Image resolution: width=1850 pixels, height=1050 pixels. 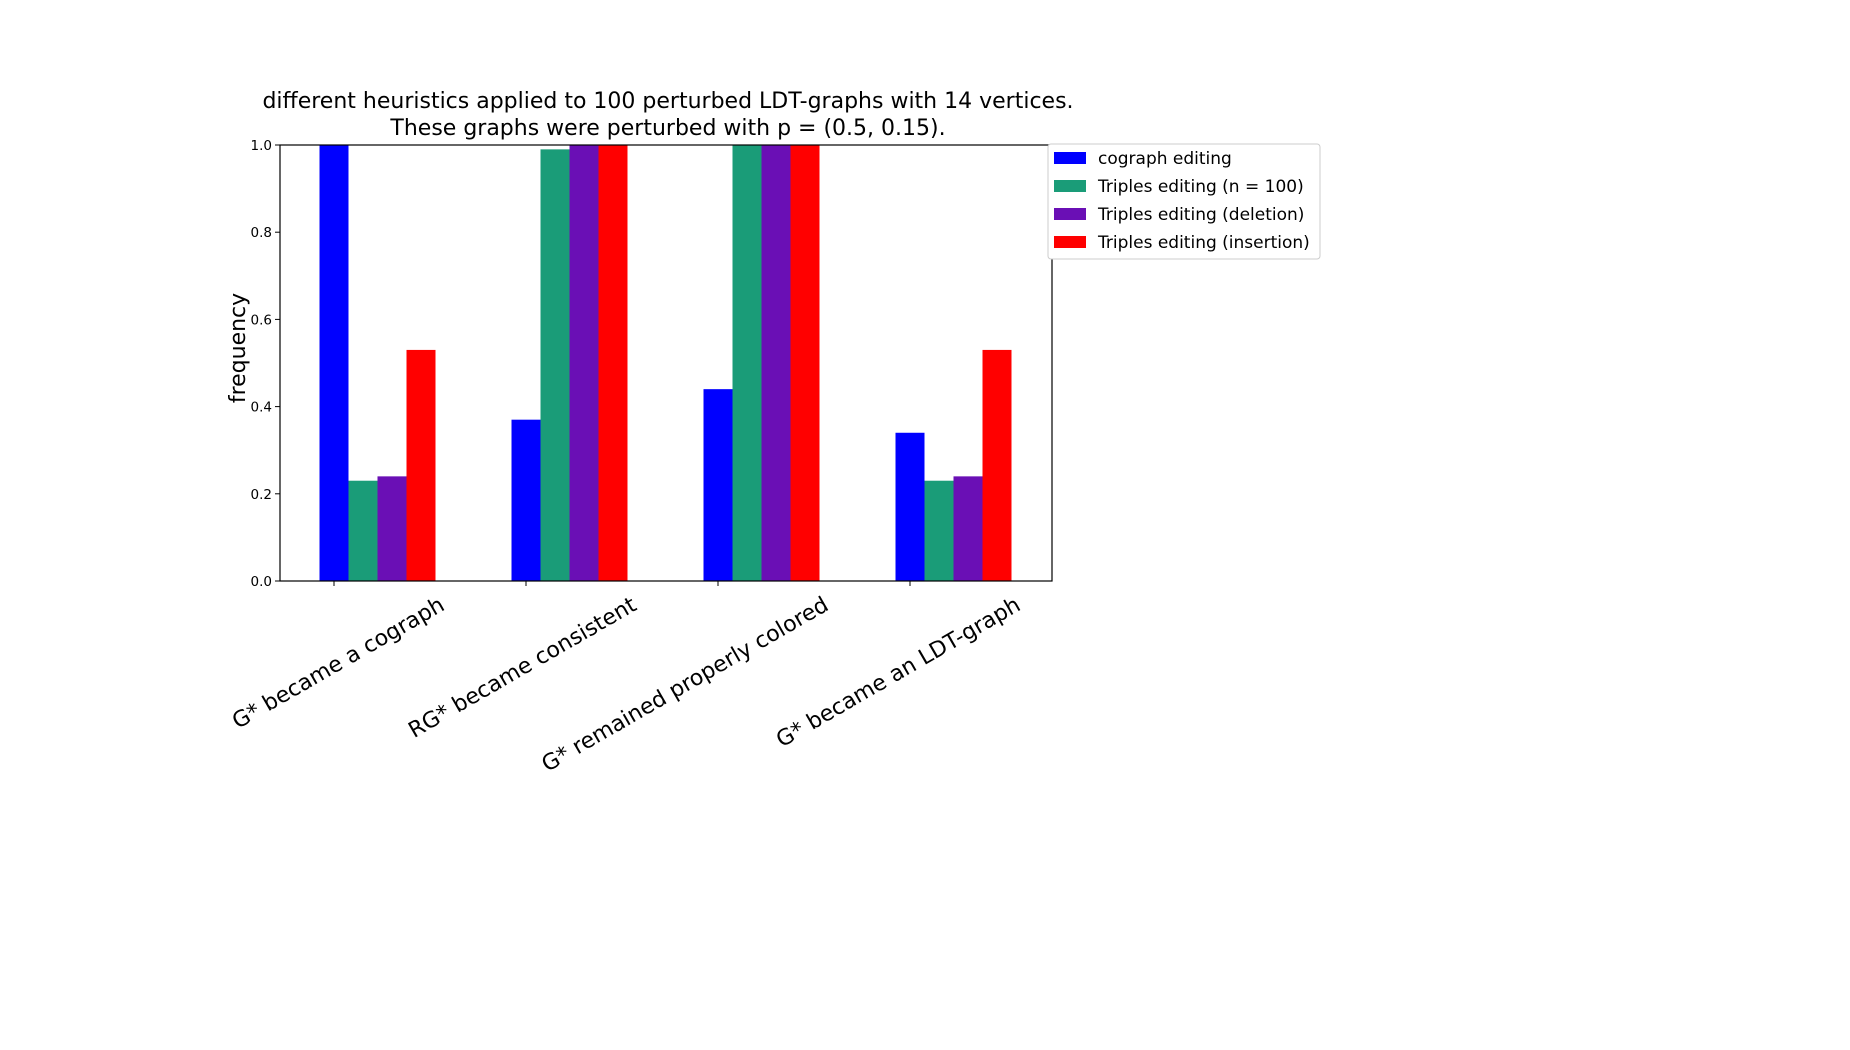 What do you see at coordinates (261, 320) in the screenshot?
I see `y-tick-label: 0.6` at bounding box center [261, 320].